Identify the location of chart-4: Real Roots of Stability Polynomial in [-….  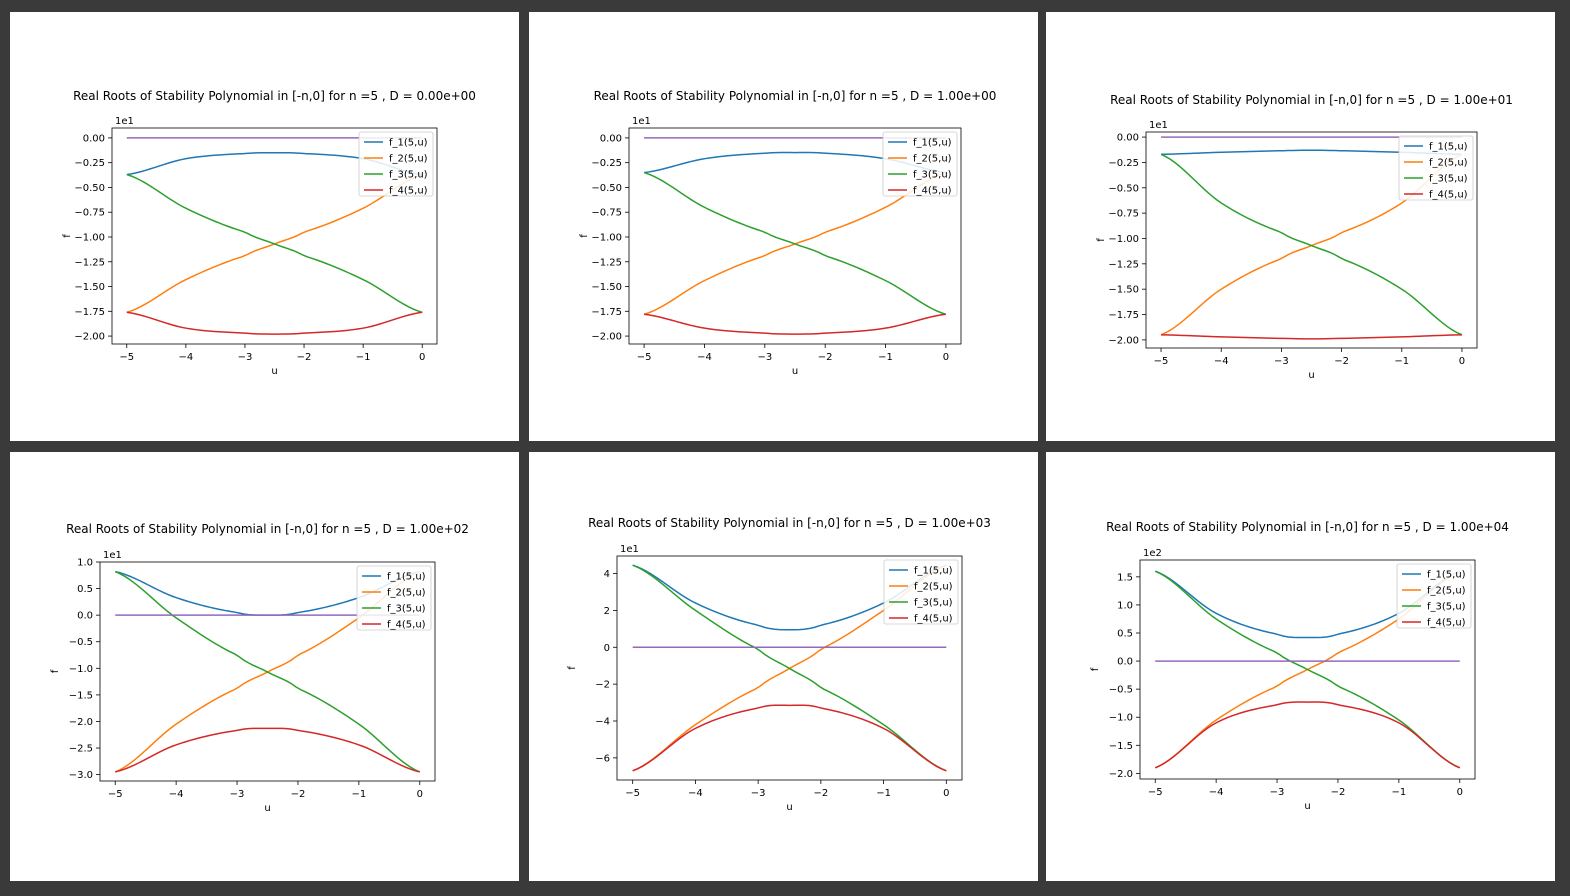
(259, 668).